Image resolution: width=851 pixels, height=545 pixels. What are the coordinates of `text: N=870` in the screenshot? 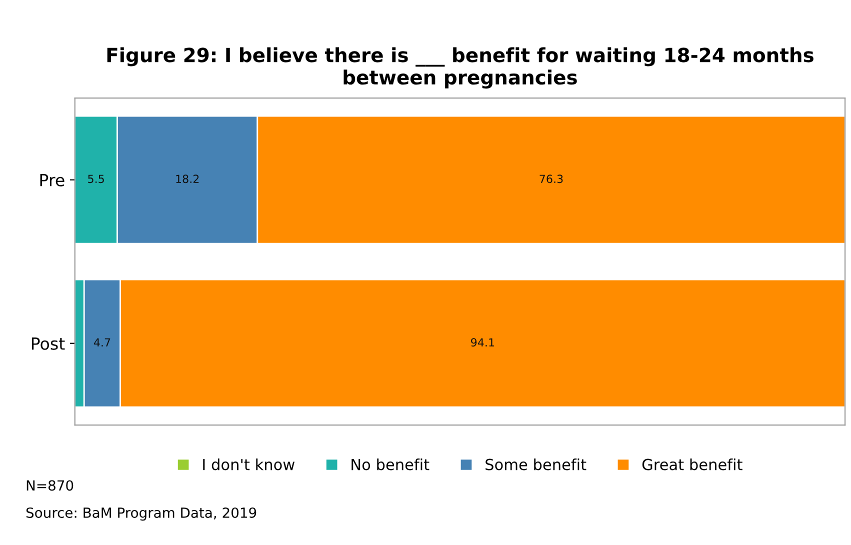 It's located at (50, 485).